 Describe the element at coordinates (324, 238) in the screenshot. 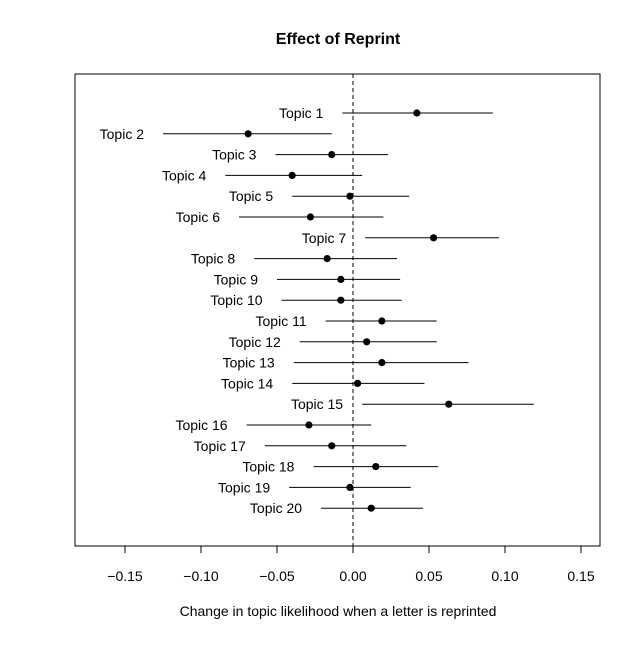

I see `topic-label: Topic 7` at that location.